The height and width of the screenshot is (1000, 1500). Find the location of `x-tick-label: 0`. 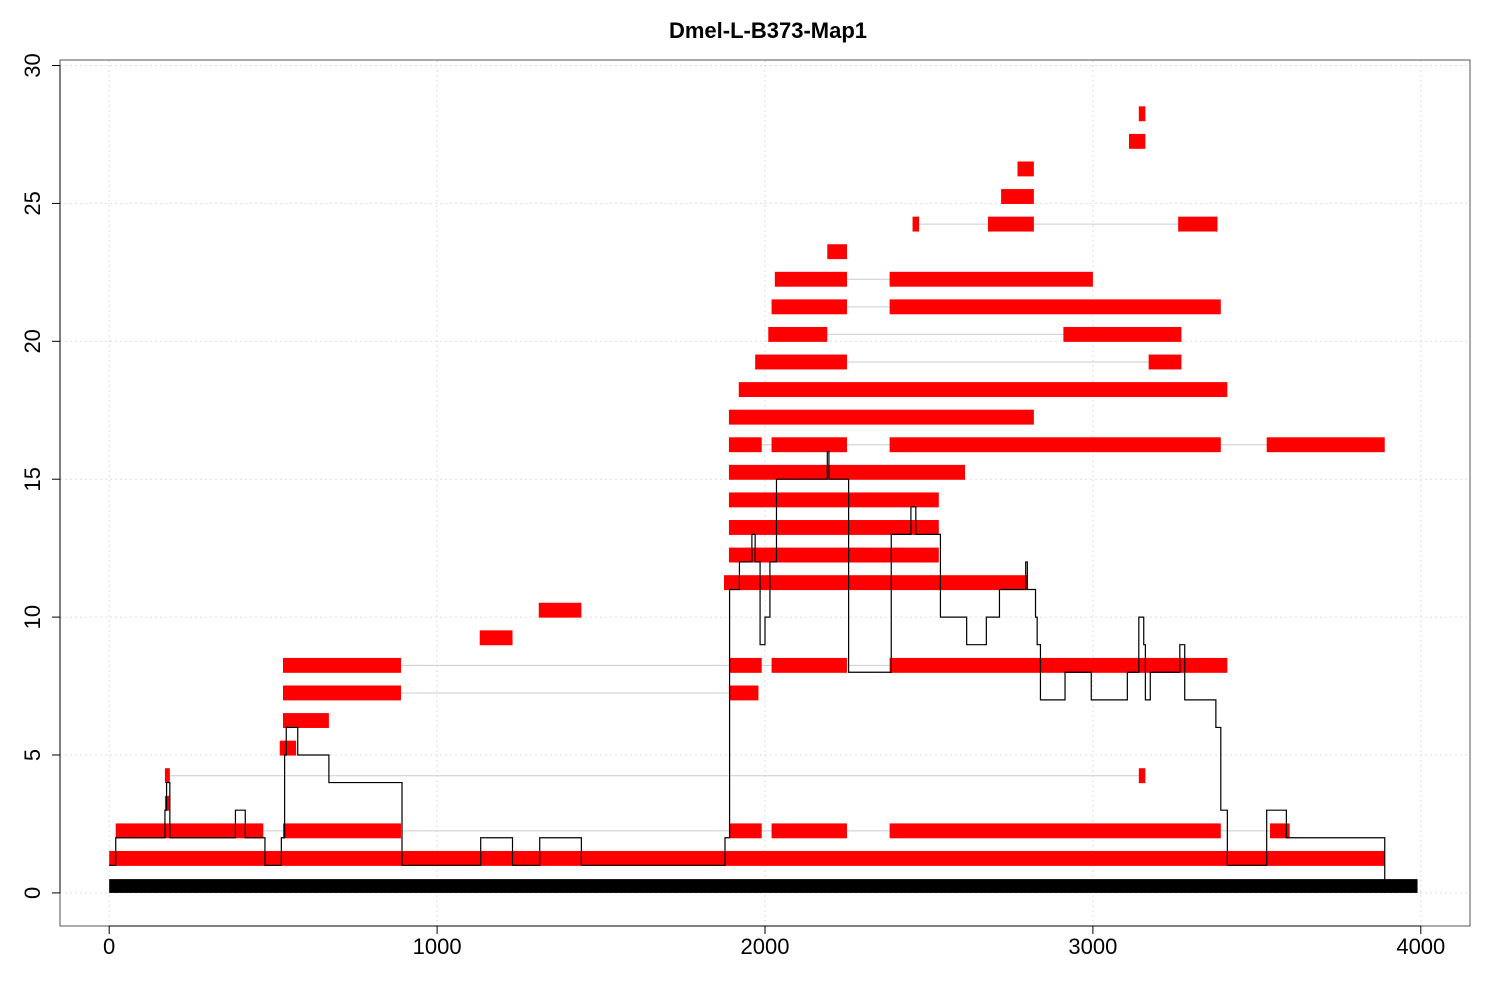

x-tick-label: 0 is located at coordinates (109, 946).